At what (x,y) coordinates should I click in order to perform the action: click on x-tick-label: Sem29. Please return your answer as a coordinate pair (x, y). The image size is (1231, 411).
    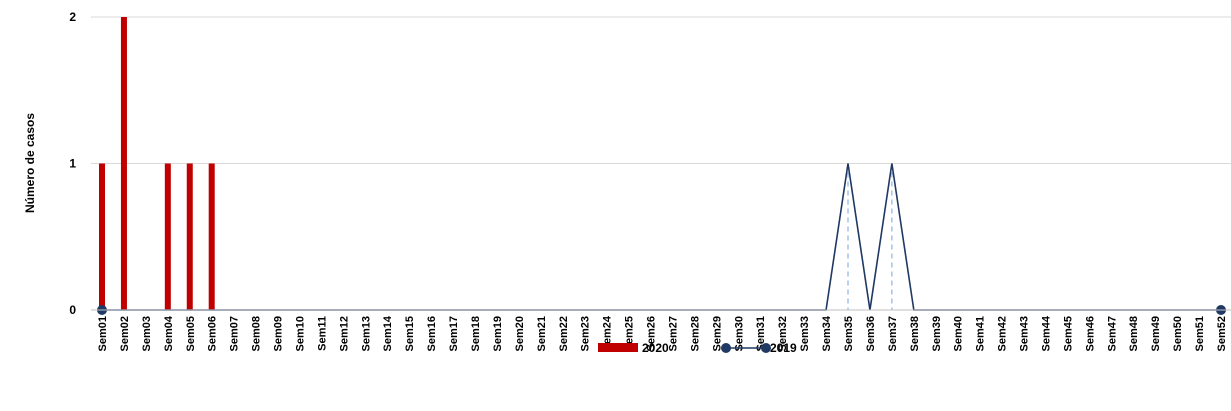
    Looking at the image, I should click on (717, 333).